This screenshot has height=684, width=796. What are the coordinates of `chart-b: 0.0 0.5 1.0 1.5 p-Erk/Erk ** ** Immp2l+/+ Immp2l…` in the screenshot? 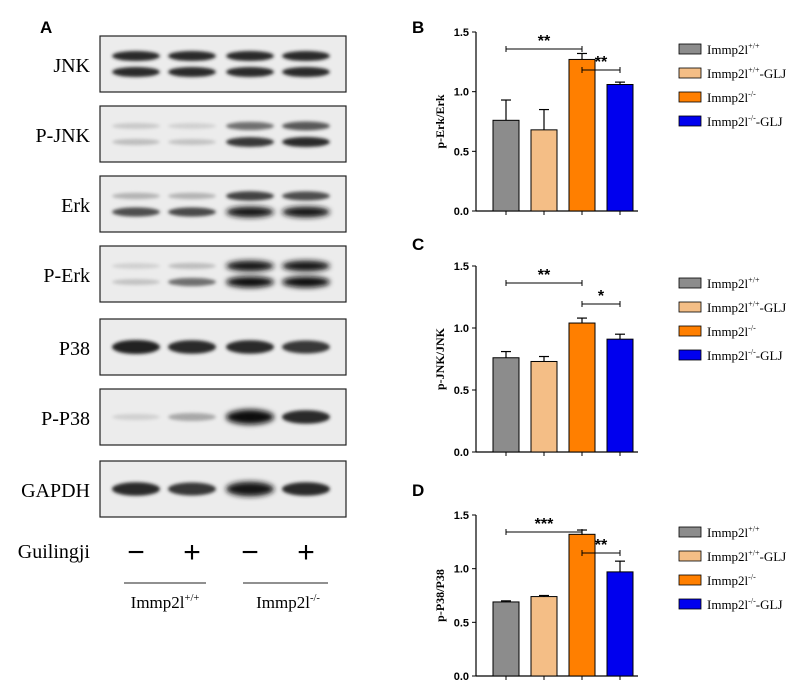 It's located at (609, 122).